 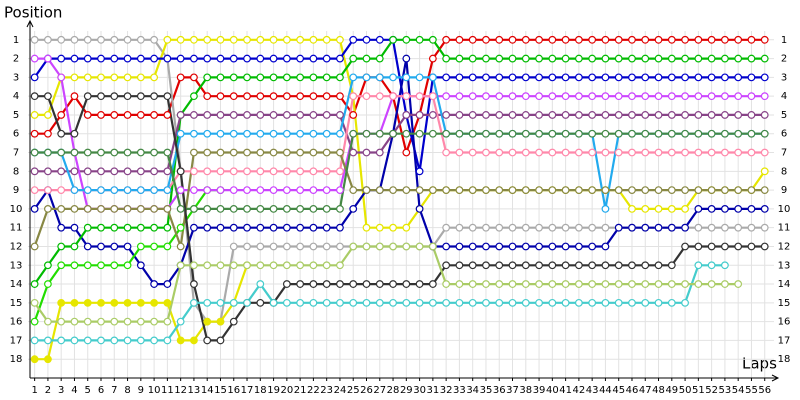 What do you see at coordinates (366, 390) in the screenshot?
I see `x-tick-label: 26` at bounding box center [366, 390].